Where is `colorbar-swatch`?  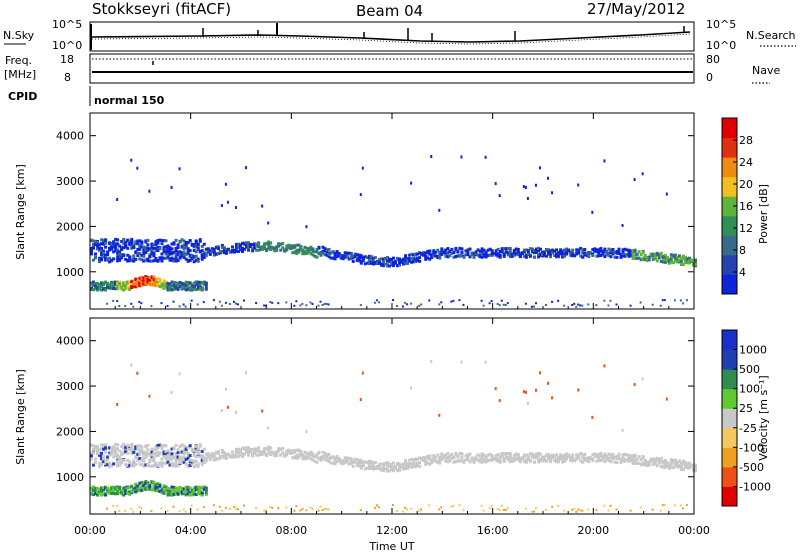 colorbar-swatch is located at coordinates (729, 167).